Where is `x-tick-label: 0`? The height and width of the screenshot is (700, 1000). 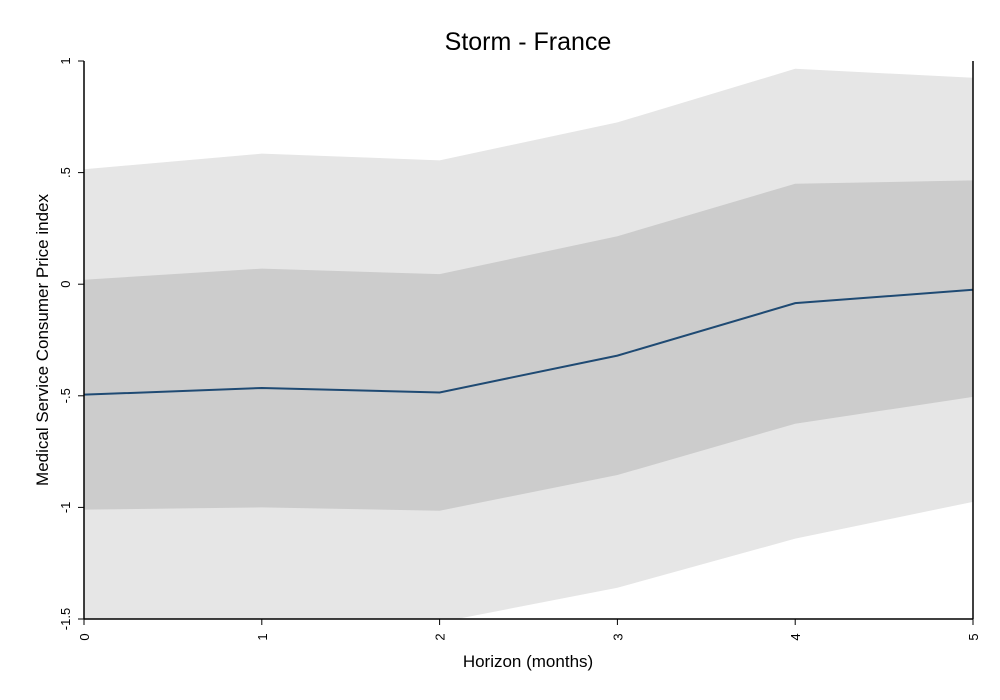
x-tick-label: 0 is located at coordinates (84, 636).